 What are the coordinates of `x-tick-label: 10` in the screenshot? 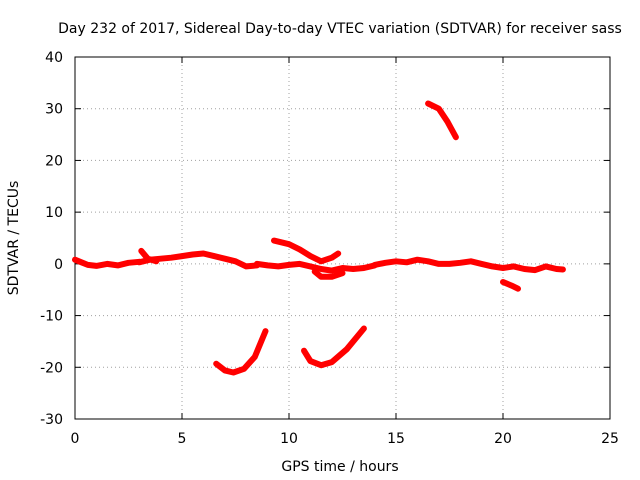 It's located at (289, 439).